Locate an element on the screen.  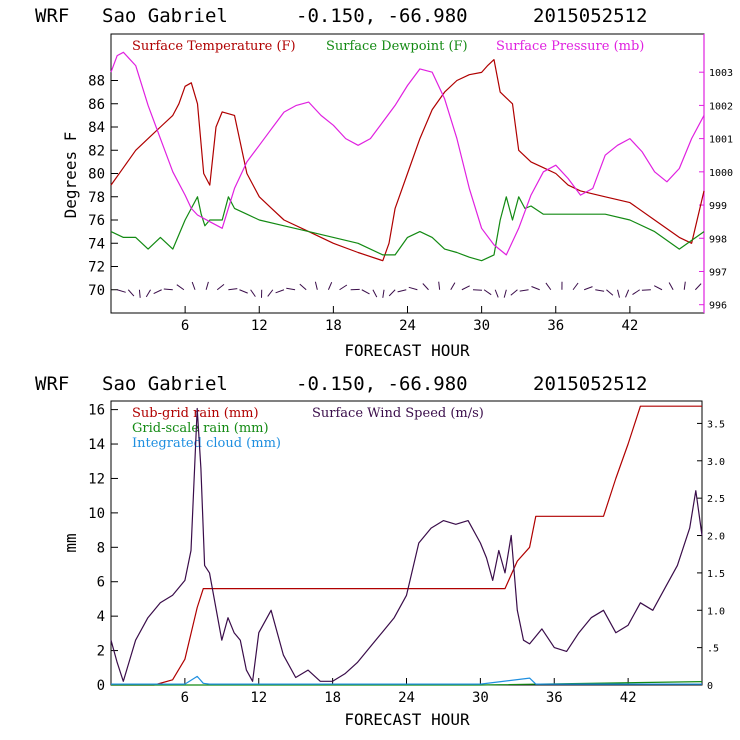
bottom-ytick-label: 8 is located at coordinates (101, 548).